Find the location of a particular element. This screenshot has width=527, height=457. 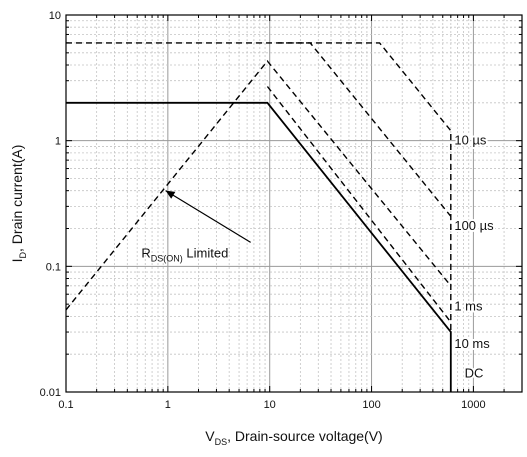

annotation-label-sub: DS(ON) is located at coordinates (167, 258).